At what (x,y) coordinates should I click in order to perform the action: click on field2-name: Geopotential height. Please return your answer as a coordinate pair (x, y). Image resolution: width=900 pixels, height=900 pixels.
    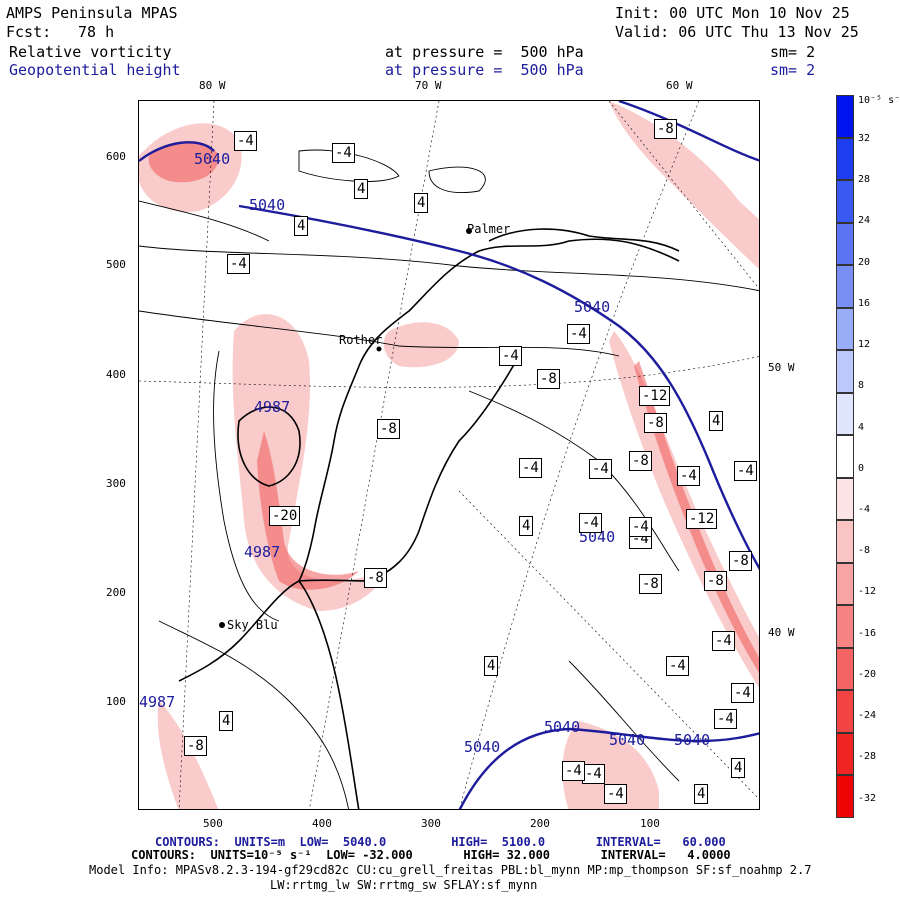
    Looking at the image, I should click on (95, 70).